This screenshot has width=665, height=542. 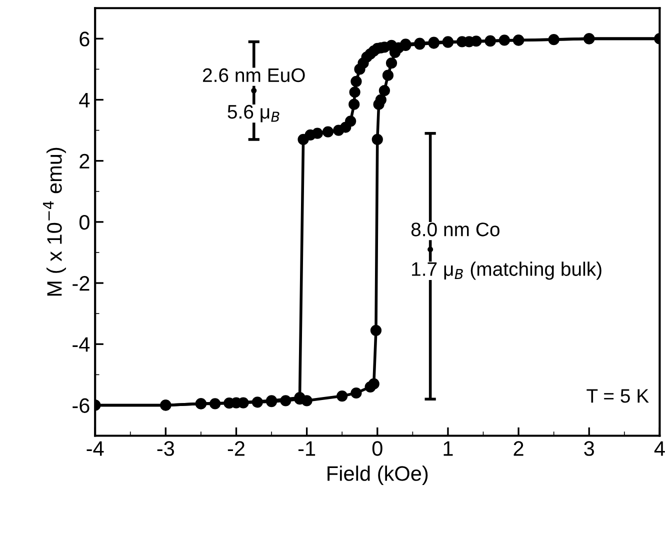 What do you see at coordinates (659, 448) in the screenshot?
I see `x-tick-label: 4` at bounding box center [659, 448].